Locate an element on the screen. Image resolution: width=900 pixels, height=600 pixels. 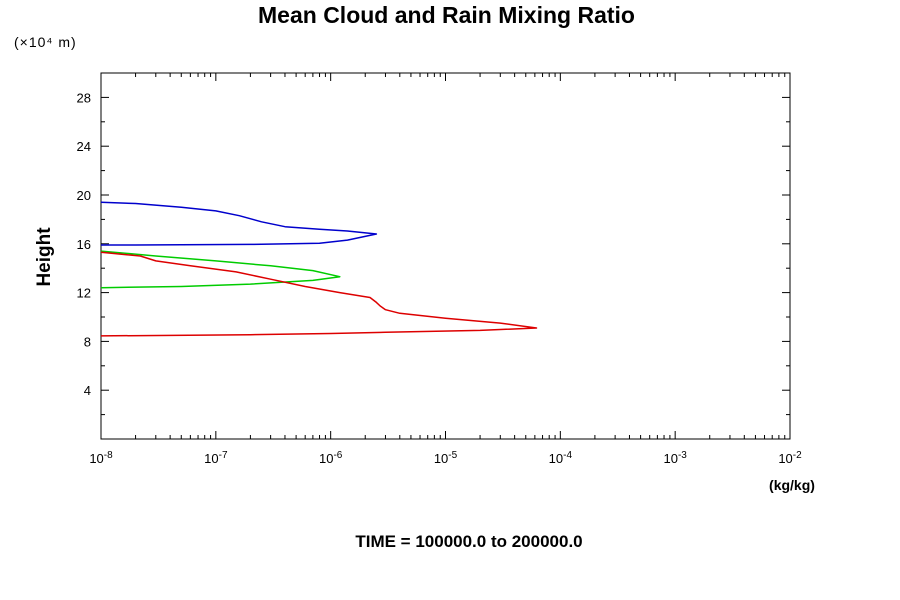
y-tick-label: 28 is located at coordinates (84, 97).